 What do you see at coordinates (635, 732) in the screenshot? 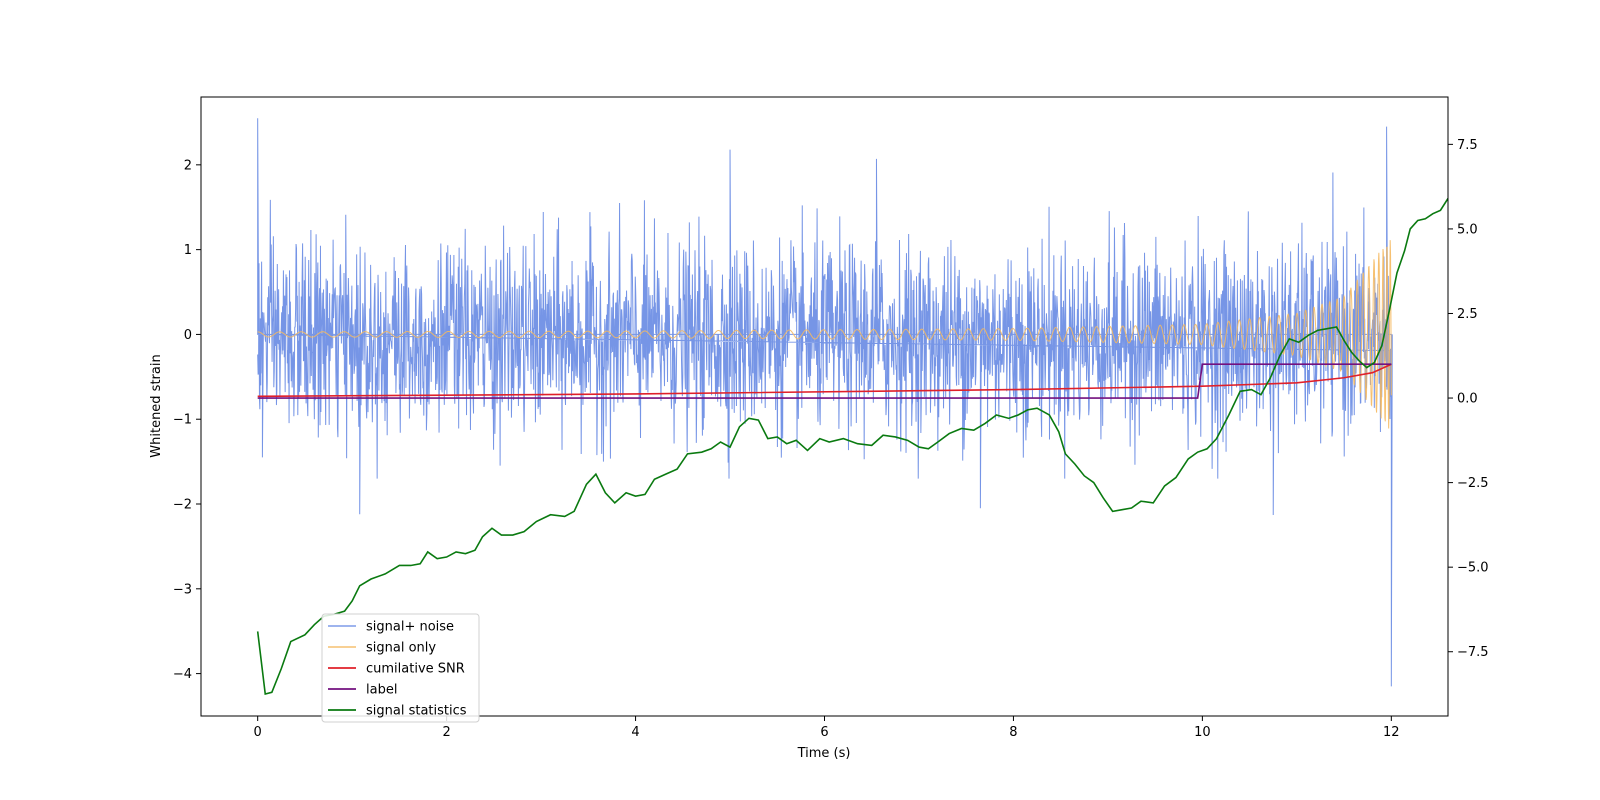
I see `x-tick-label: 4` at bounding box center [635, 732].